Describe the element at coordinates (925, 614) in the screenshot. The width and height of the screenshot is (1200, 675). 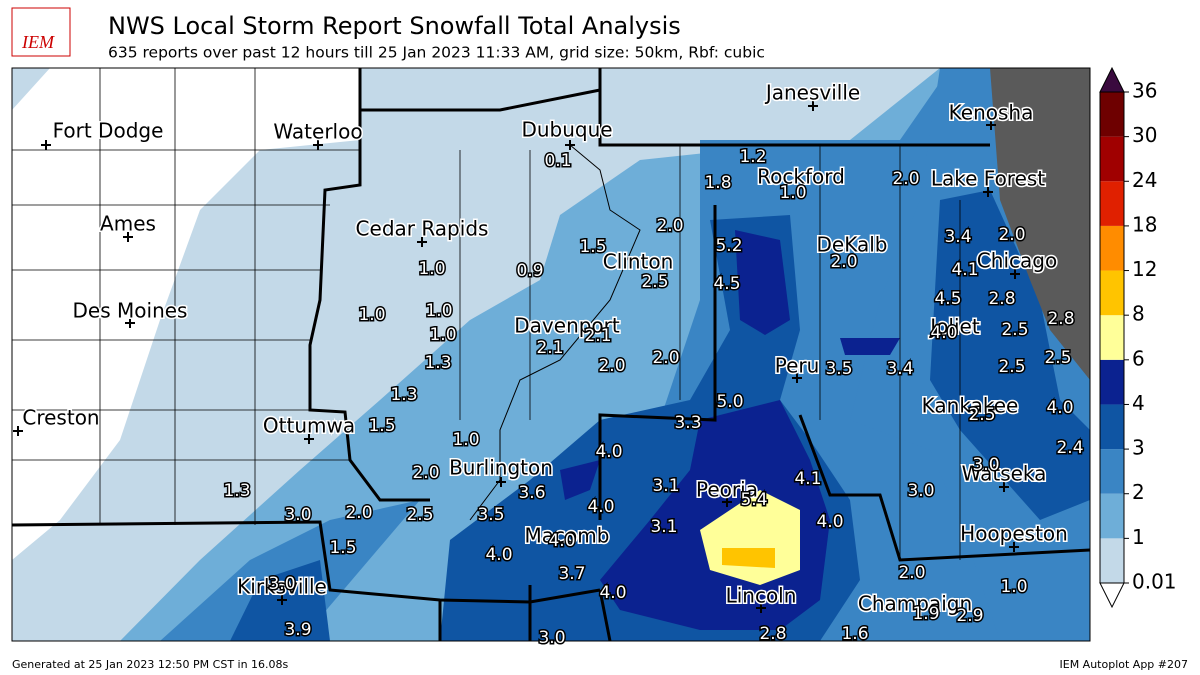
I see `snow-report: 1.9` at that location.